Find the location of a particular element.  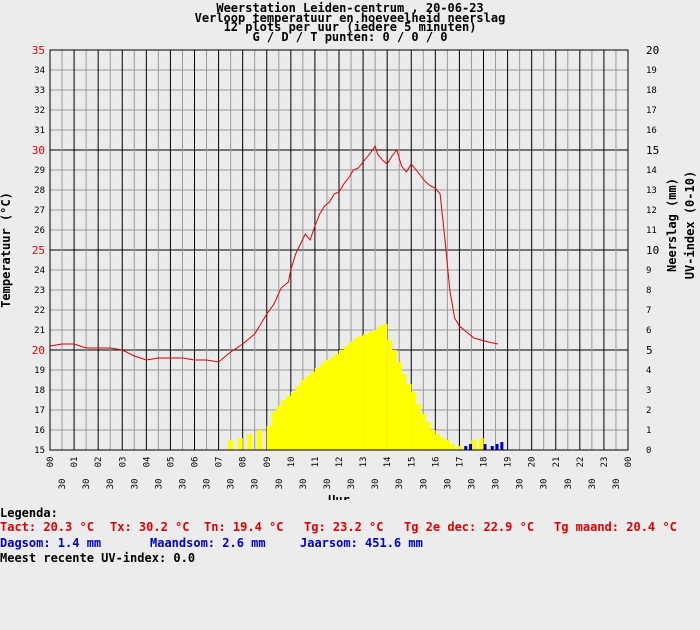

y-tick-right: 17 is located at coordinates (651, 111).